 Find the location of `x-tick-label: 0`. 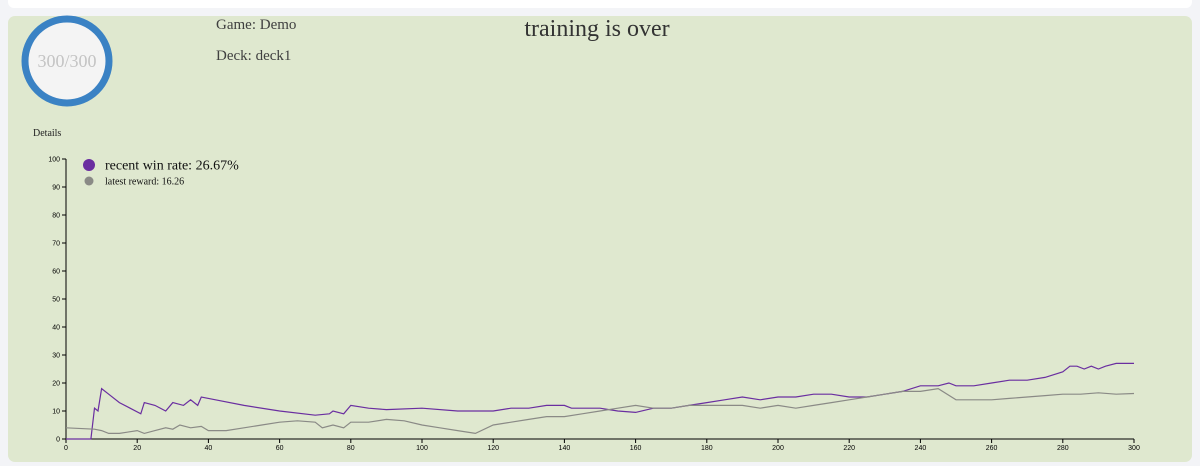

x-tick-label: 0 is located at coordinates (66, 448).